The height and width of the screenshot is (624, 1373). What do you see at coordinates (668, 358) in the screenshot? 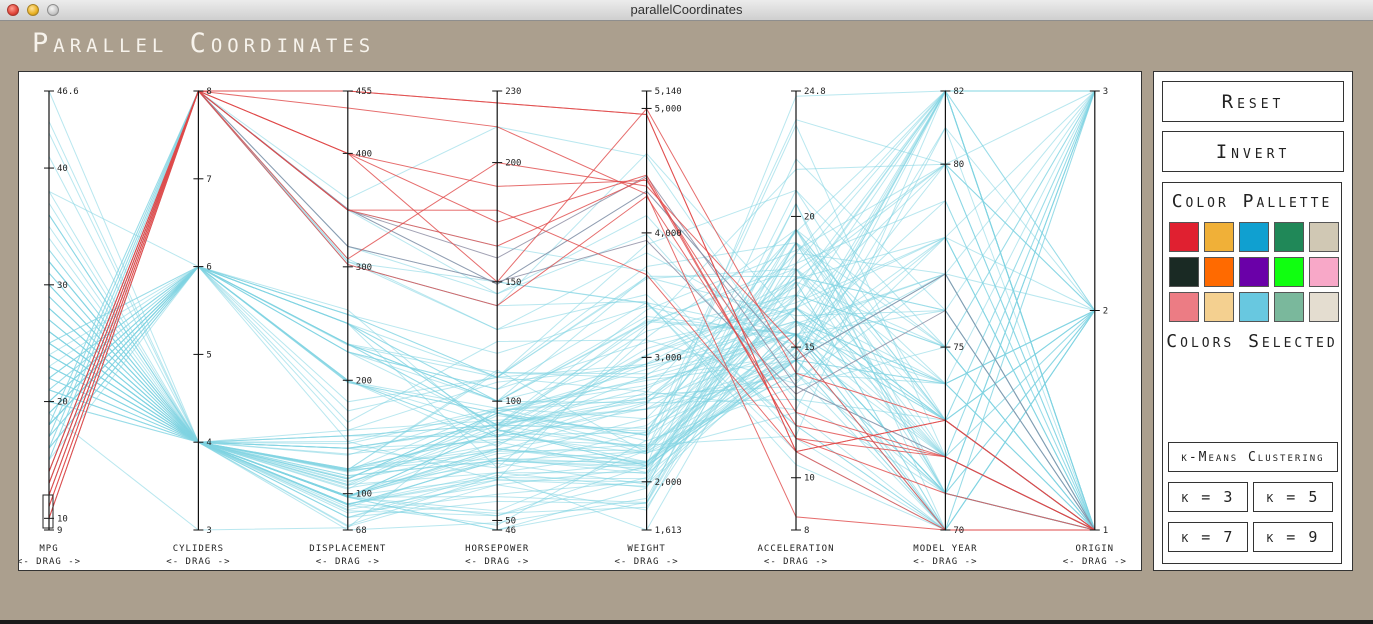
I see `tick-label: 3,000` at bounding box center [668, 358].